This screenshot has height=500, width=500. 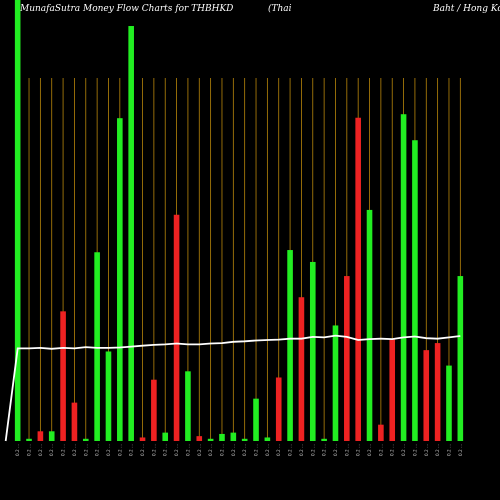 I want to click on chart-title: MunafaSutra Money Flow Charts for THBHKD, so click(x=127, y=9).